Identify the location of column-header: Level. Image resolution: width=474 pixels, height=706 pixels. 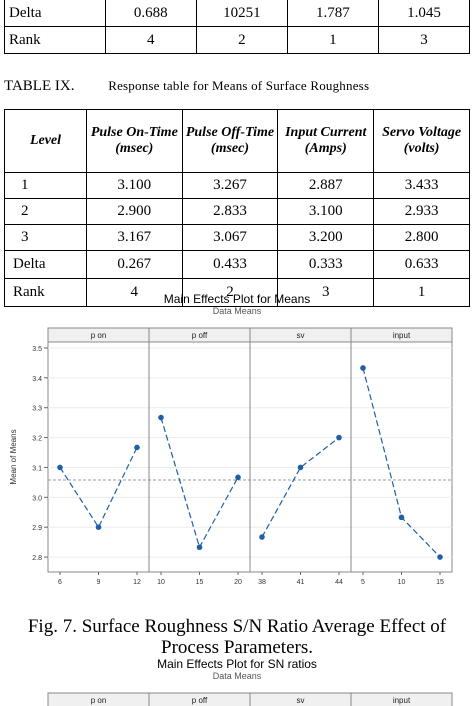
(45, 141).